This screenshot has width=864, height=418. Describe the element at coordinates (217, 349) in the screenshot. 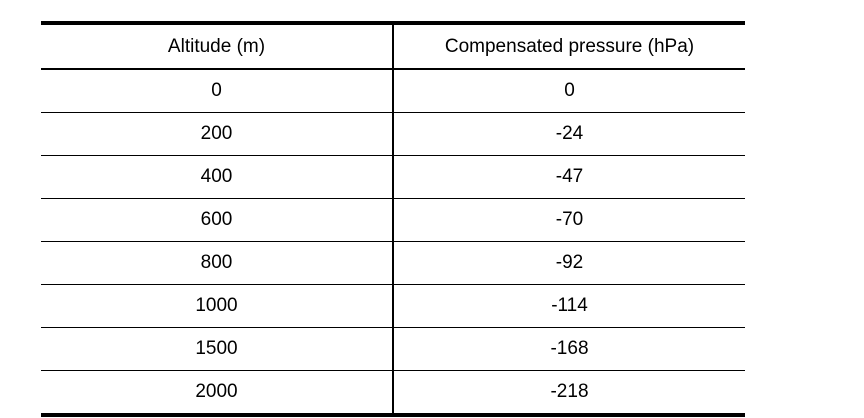

I see `altitude-cell: 1500` at that location.